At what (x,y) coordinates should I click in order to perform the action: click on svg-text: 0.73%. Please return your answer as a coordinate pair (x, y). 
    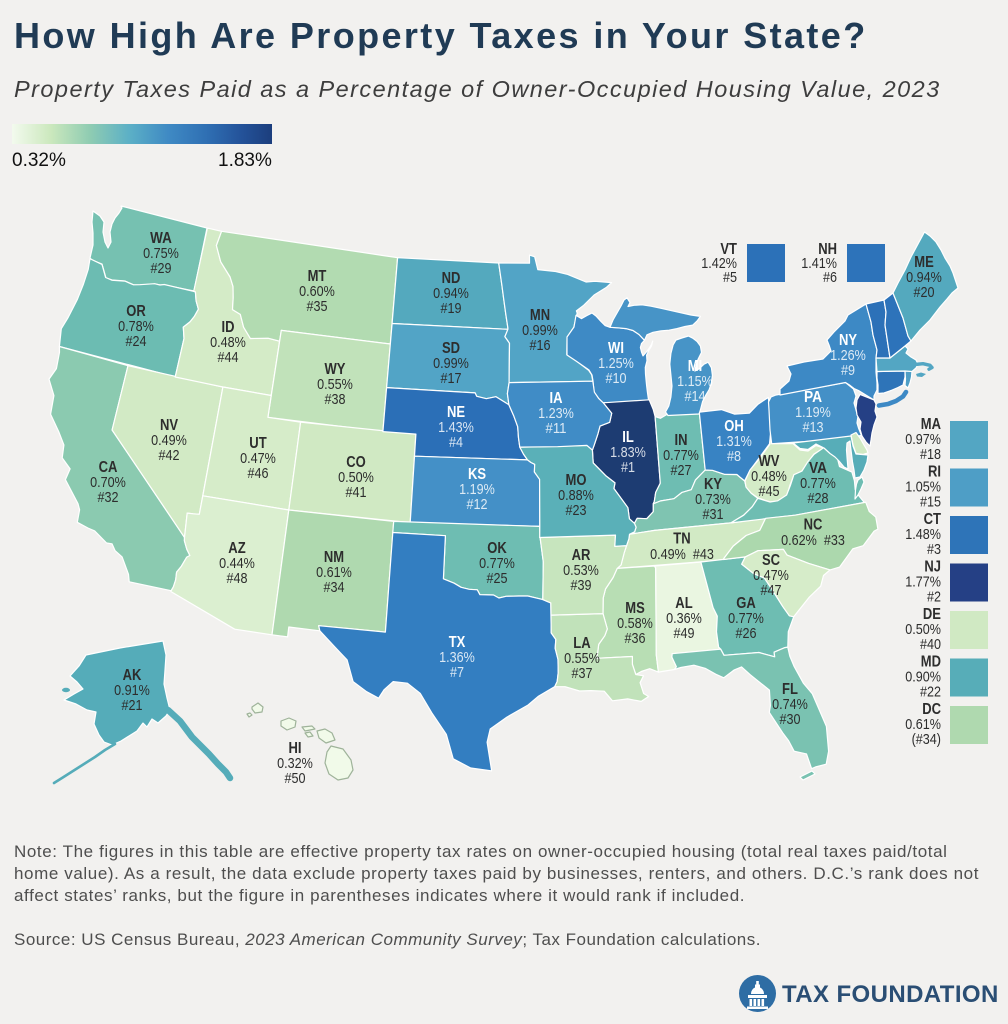
    Looking at the image, I should click on (713, 499).